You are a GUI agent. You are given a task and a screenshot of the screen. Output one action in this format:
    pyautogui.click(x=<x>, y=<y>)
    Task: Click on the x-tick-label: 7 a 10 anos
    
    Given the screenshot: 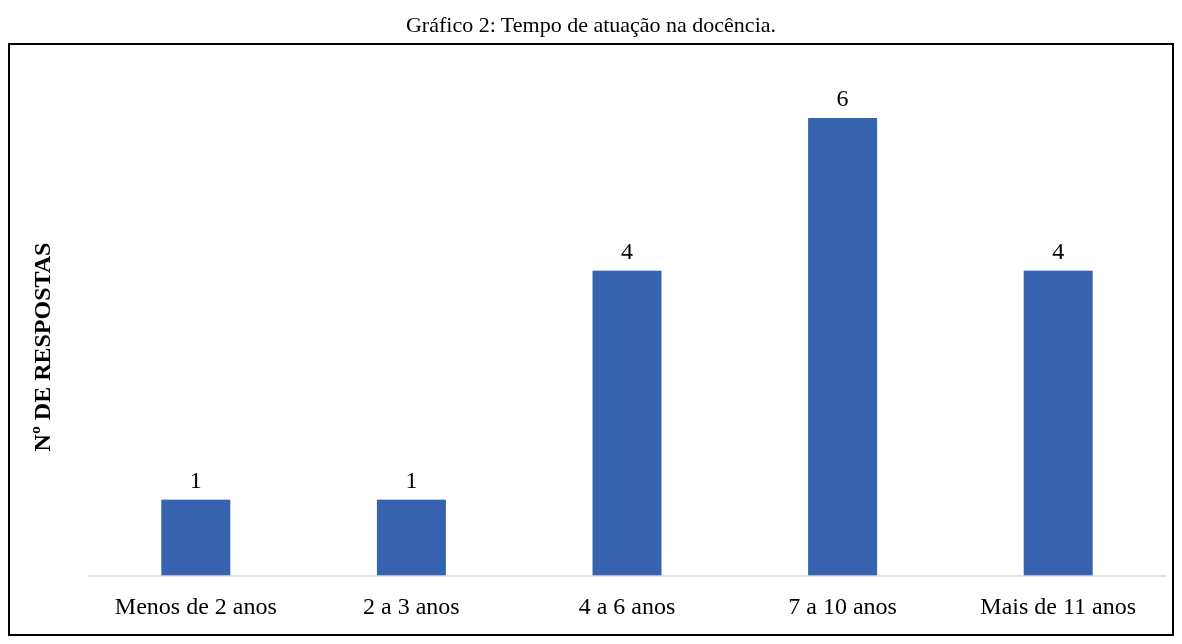 What is the action you would take?
    pyautogui.click(x=842, y=606)
    